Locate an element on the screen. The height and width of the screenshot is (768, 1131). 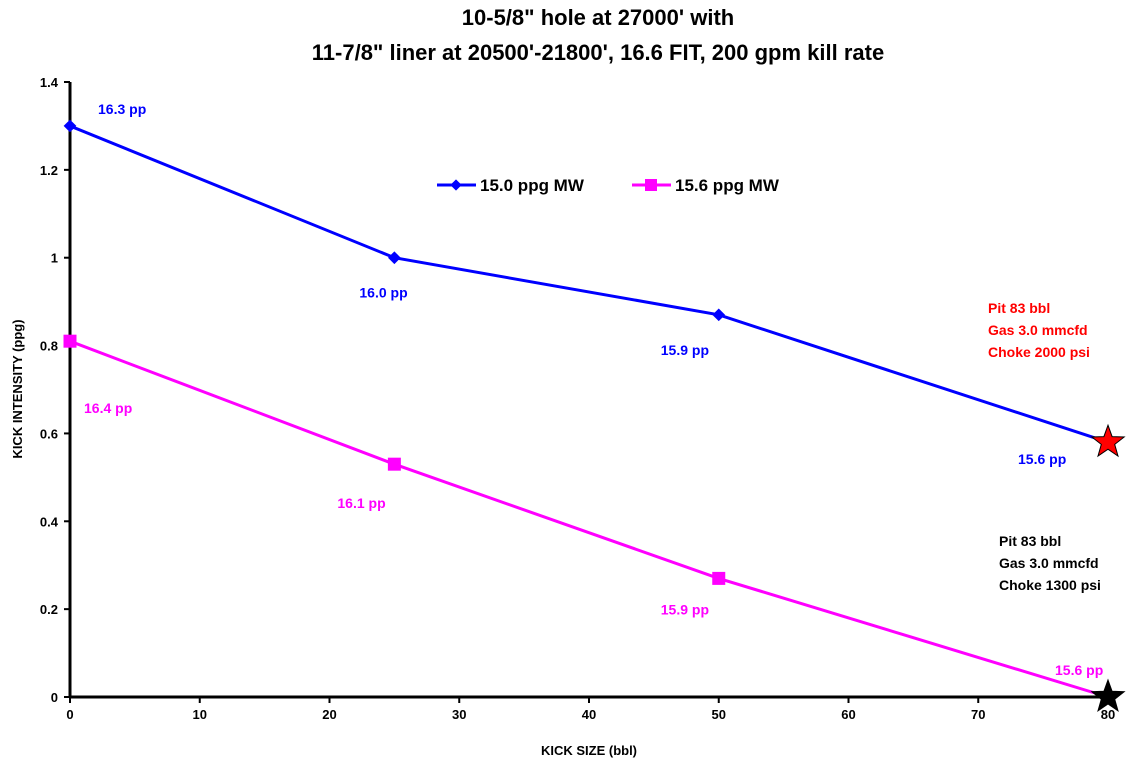
x-tick-label: 10 is located at coordinates (200, 714).